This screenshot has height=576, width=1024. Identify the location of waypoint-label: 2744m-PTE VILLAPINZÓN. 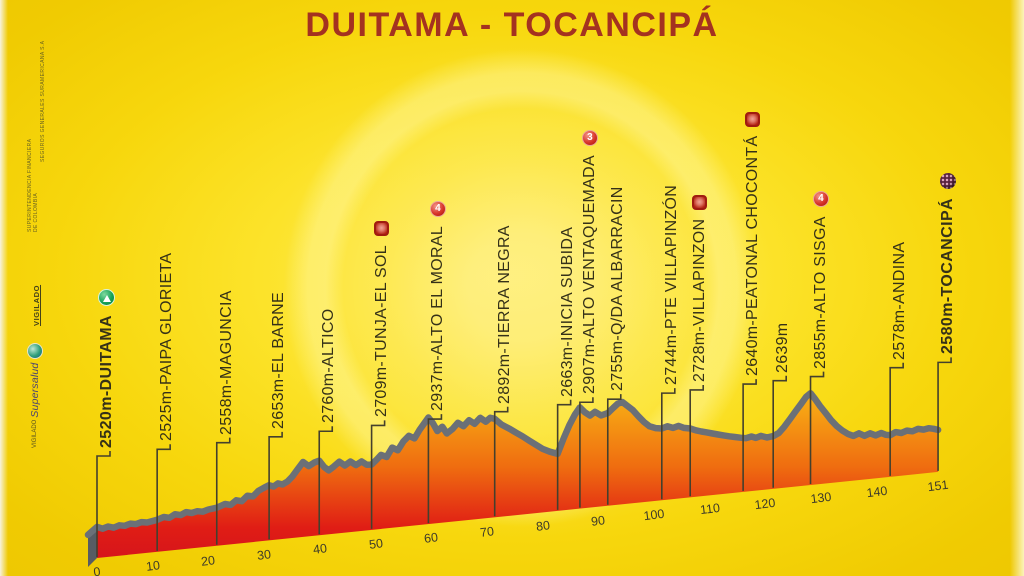
(671, 285).